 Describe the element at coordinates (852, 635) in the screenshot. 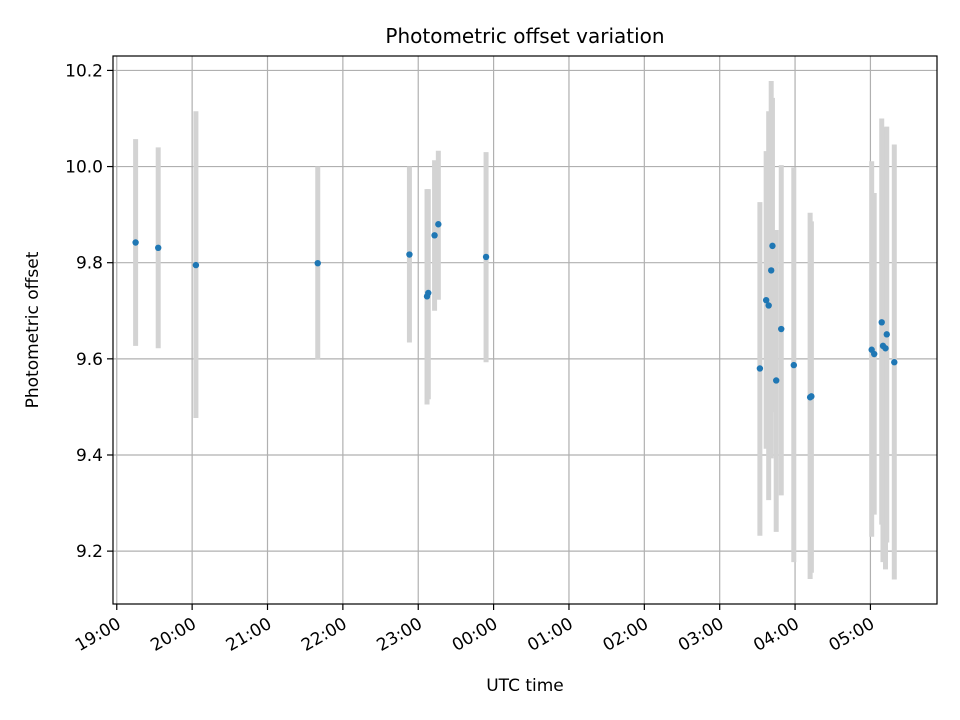

I see `x-tick-label: 05:00` at that location.